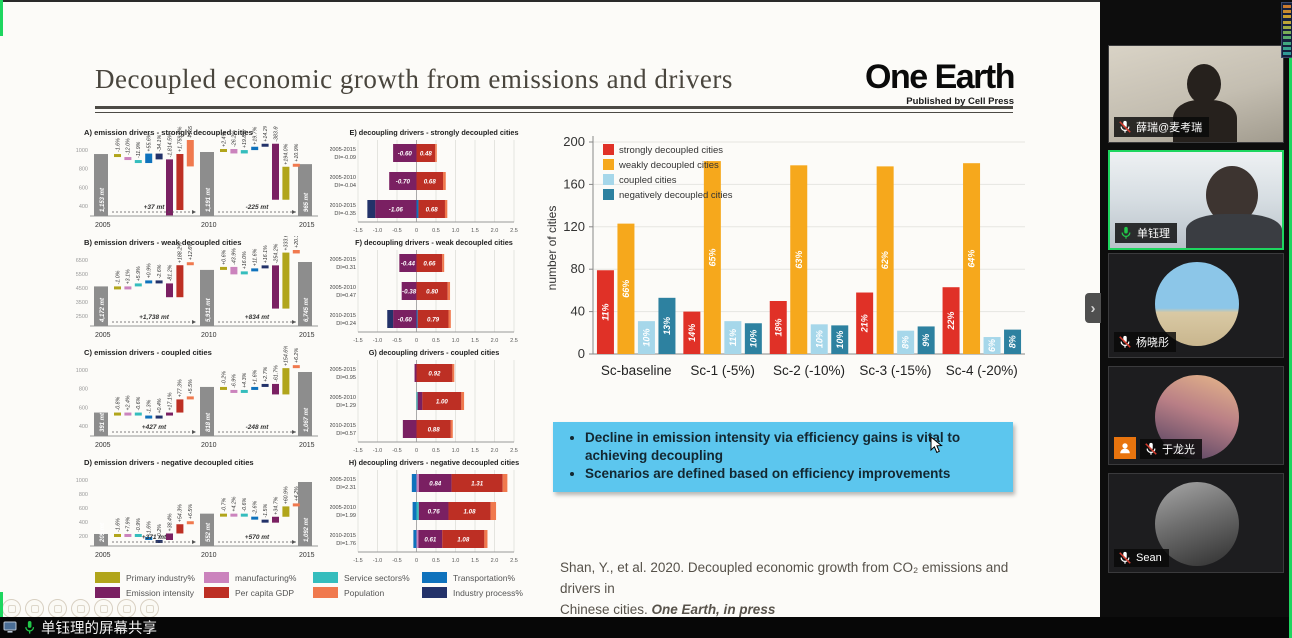 Image resolution: width=1292 pixels, height=638 pixels. Describe the element at coordinates (307, 335) in the screenshot. I see `svg-text: 2015` at that location.